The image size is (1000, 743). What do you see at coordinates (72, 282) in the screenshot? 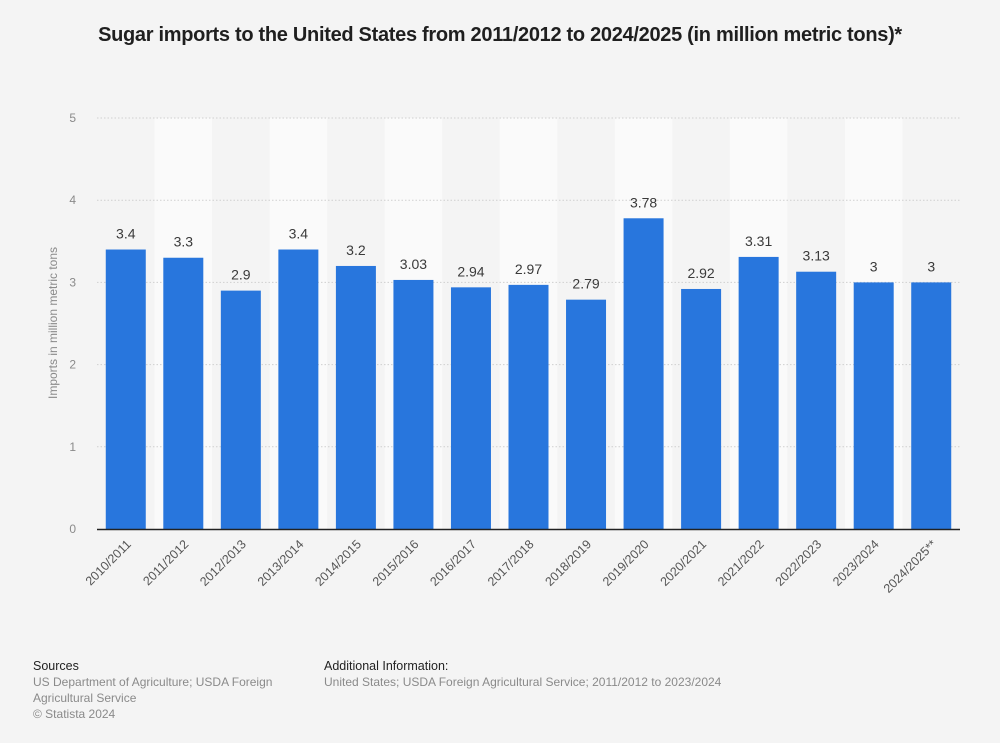
I see `y-tick-label: 3` at bounding box center [72, 282].